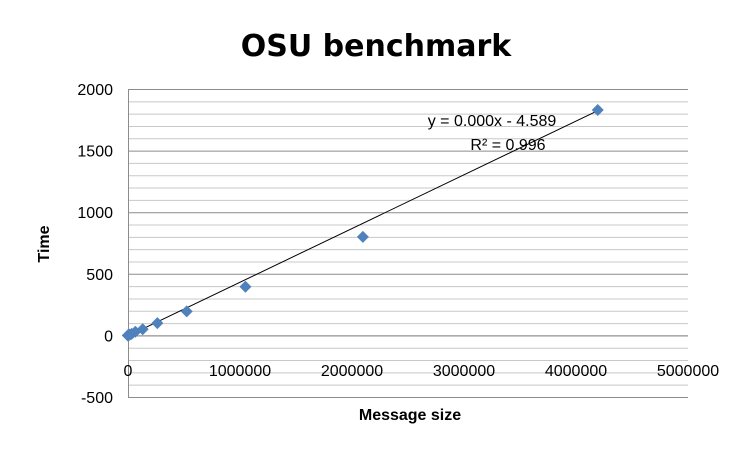 Image resolution: width=752 pixels, height=452 pixels. I want to click on y-tick-label: 1500, so click(95, 152).